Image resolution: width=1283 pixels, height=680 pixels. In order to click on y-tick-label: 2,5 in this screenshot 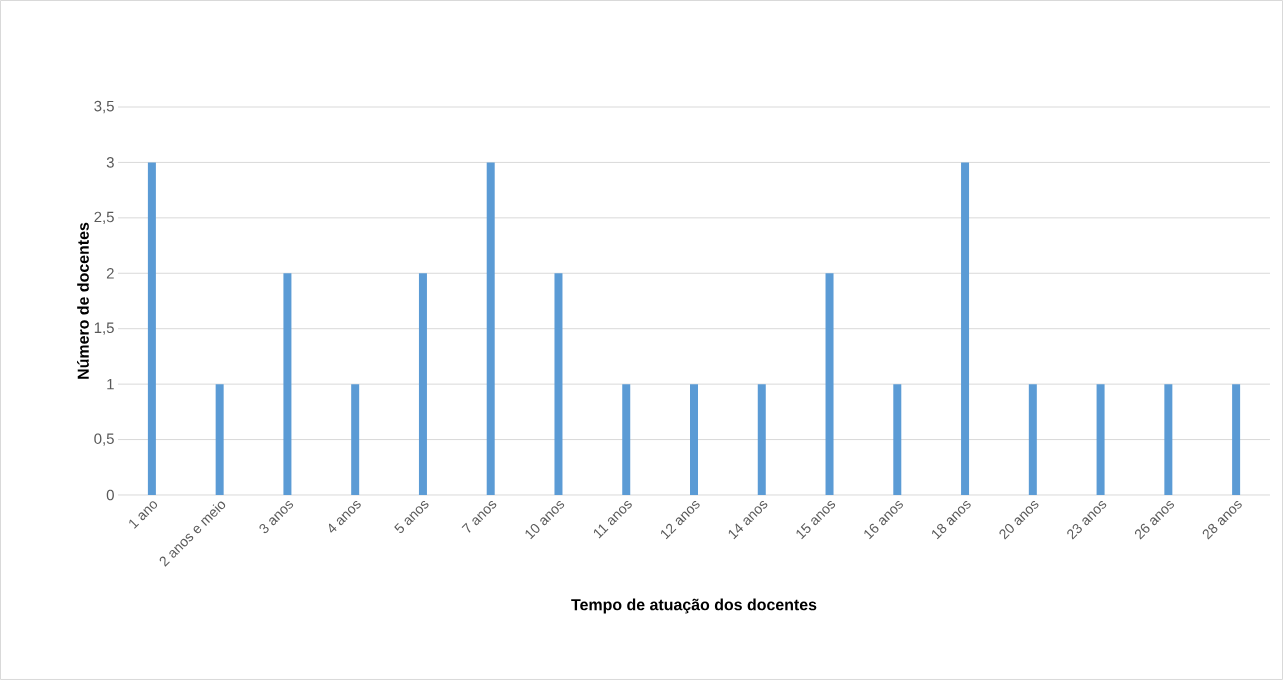, I will do `click(104, 218)`.